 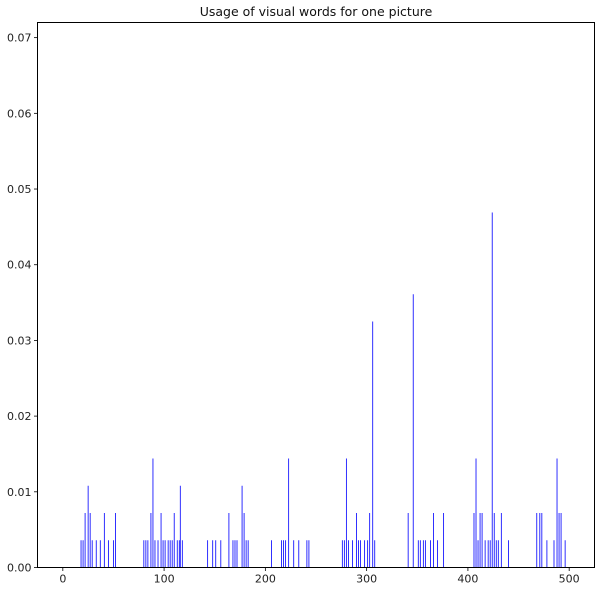 What do you see at coordinates (19, 340) in the screenshot?
I see `y-tick-label: 0.03` at bounding box center [19, 340].